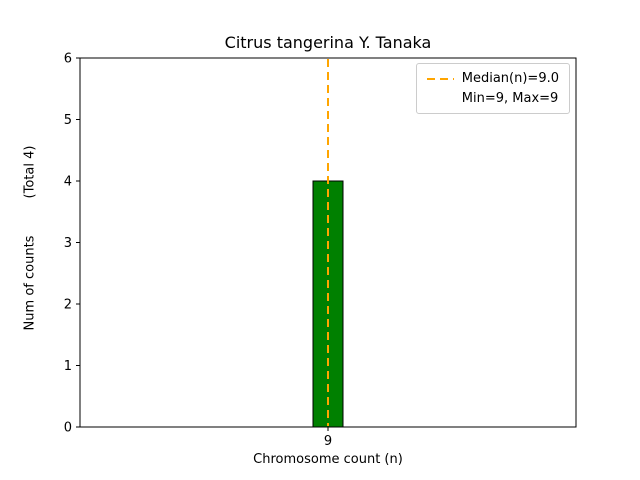 Image resolution: width=640 pixels, height=480 pixels. Describe the element at coordinates (328, 459) in the screenshot. I see `x-axis-label: Chromosome count (n)` at that location.